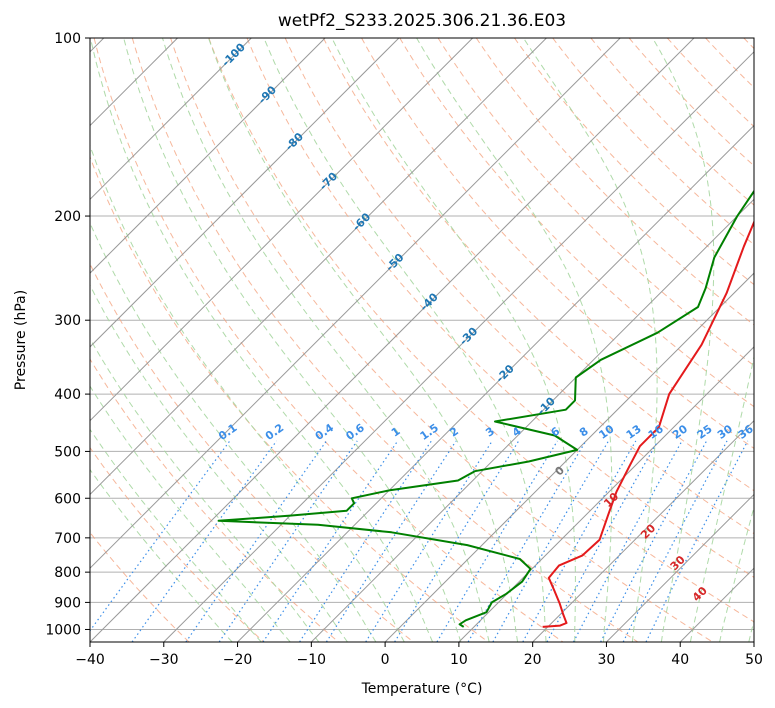 This screenshot has width=775, height=708. What do you see at coordinates (454, 432) in the screenshot?
I see `mixing-ratio-label: 2` at bounding box center [454, 432].